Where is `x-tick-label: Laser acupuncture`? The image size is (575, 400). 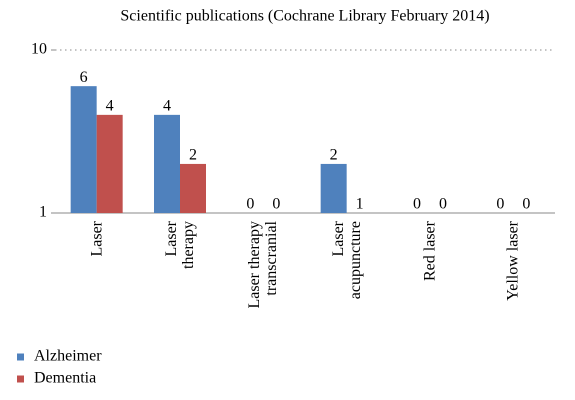
x-tick-label: Laser acupuncture is located at coordinates (346, 260).